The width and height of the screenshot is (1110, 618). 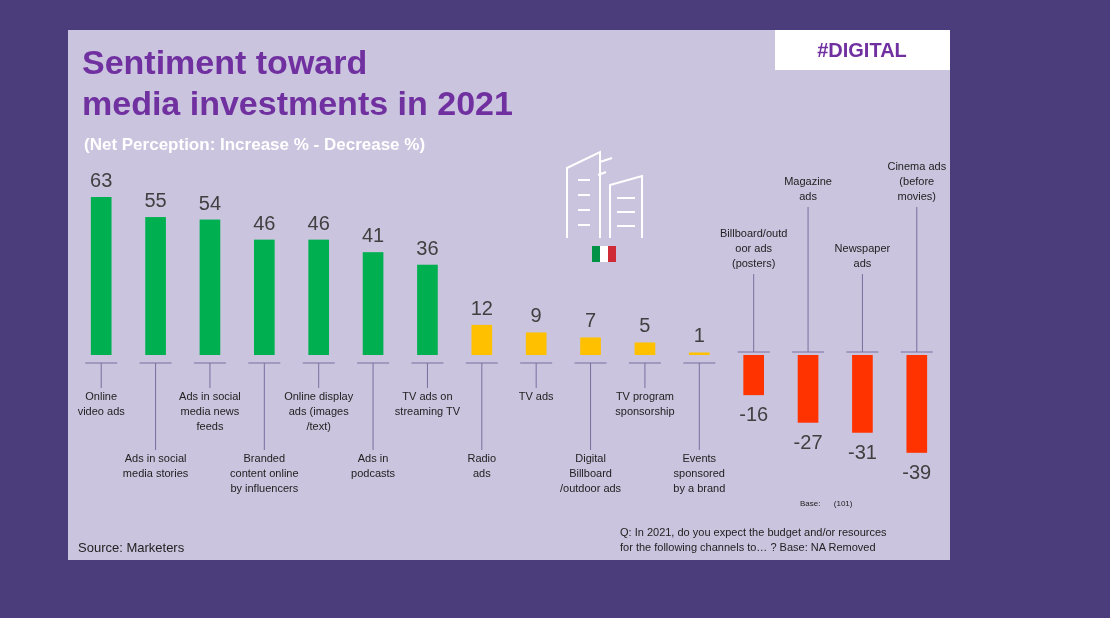 What do you see at coordinates (427, 247) in the screenshot?
I see `data-label: 36` at bounding box center [427, 247].